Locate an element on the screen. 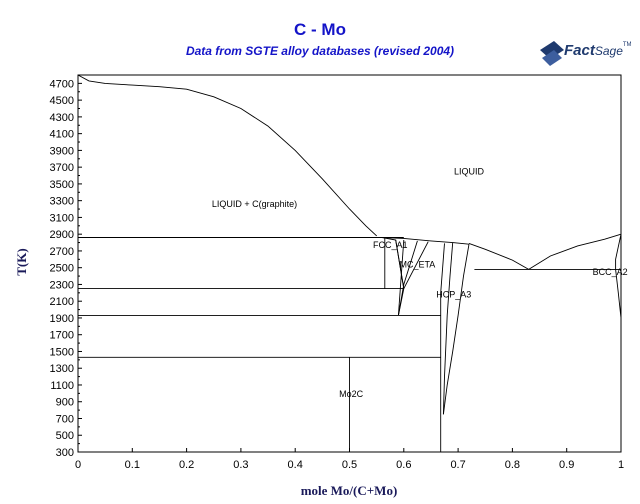 Image resolution: width=640 pixels, height=504 pixels. y-tick-label: 1100 is located at coordinates (62, 386).